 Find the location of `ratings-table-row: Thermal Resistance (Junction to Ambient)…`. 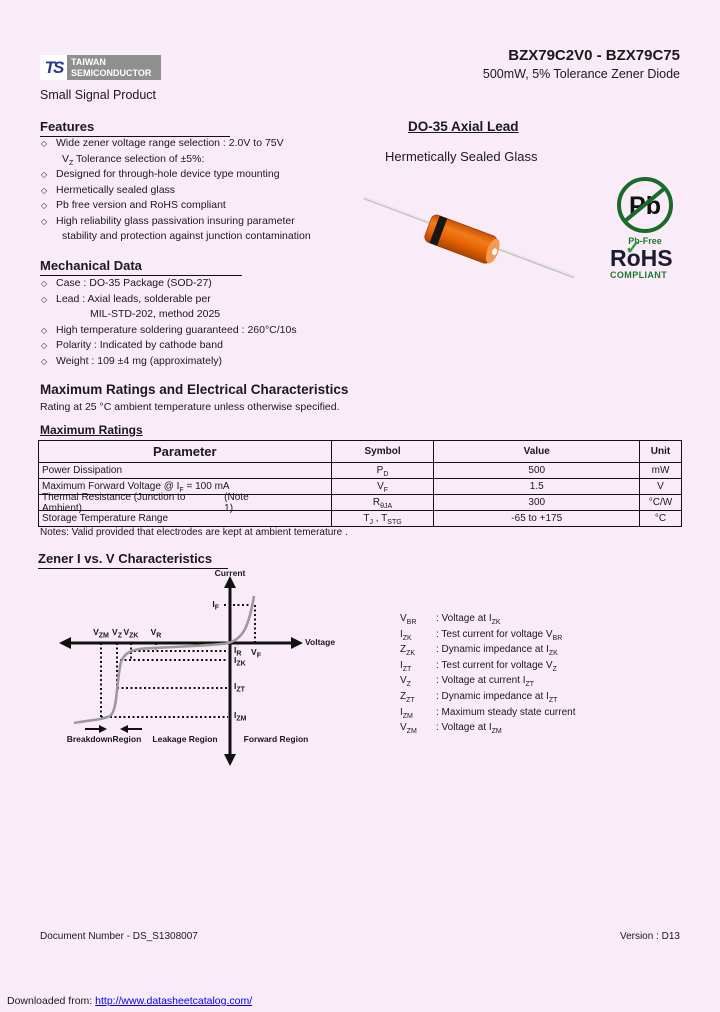

ratings-table-row: Thermal Resistance (Junction to Ambient)… is located at coordinates (360, 502).